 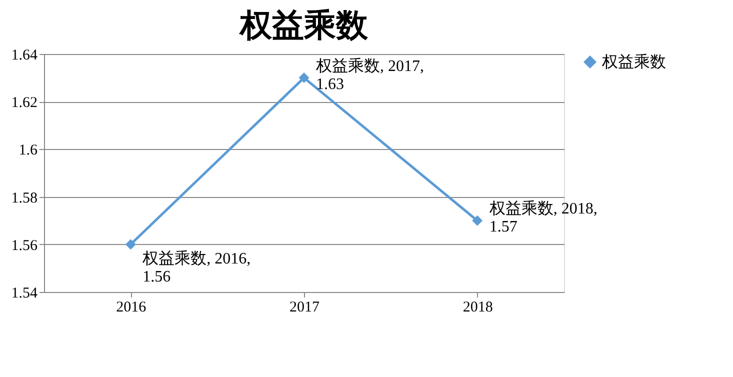 I want to click on legend-label: 权益乘数, so click(x=633, y=62).